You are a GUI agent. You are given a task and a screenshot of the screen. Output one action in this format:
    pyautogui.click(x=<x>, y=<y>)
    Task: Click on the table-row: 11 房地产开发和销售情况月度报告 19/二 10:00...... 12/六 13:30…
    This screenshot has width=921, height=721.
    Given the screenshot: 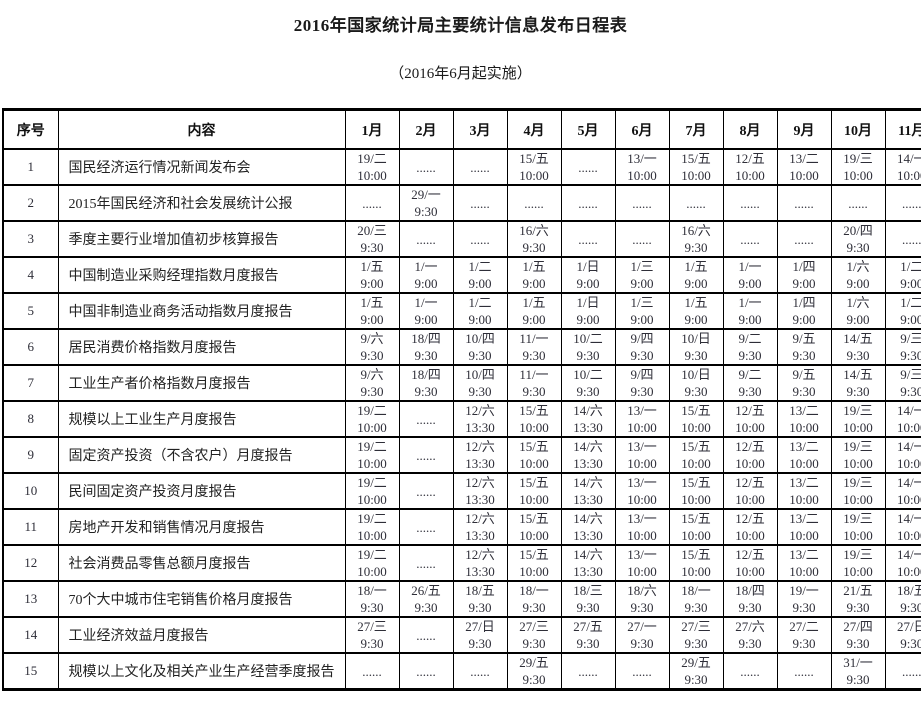 What is the action you would take?
    pyautogui.click(x=461, y=527)
    